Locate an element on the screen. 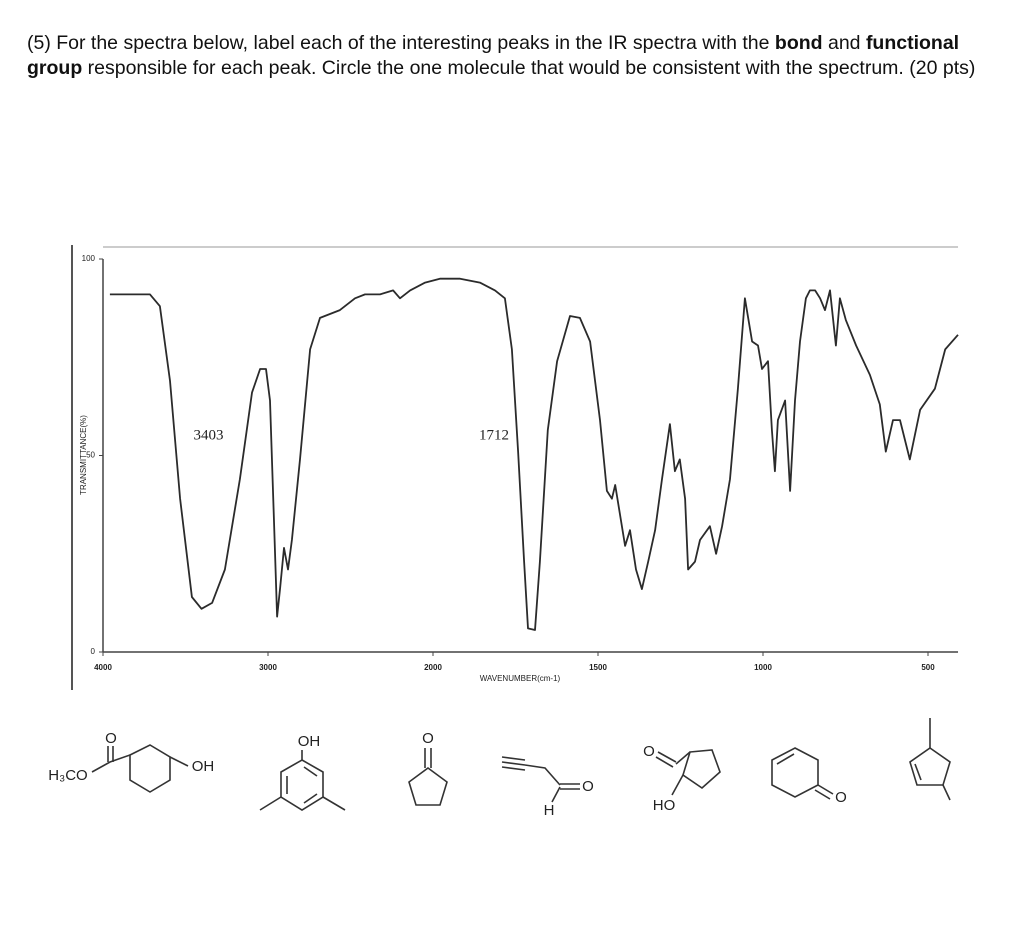 Image resolution: width=1024 pixels, height=947 pixels. atom-label: HO is located at coordinates (664, 805).